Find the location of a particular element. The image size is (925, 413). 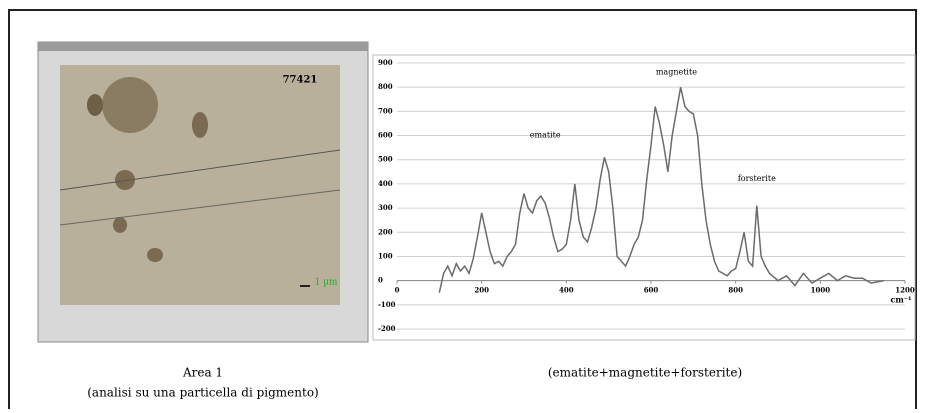

annotation: forsterite is located at coordinates (757, 178).